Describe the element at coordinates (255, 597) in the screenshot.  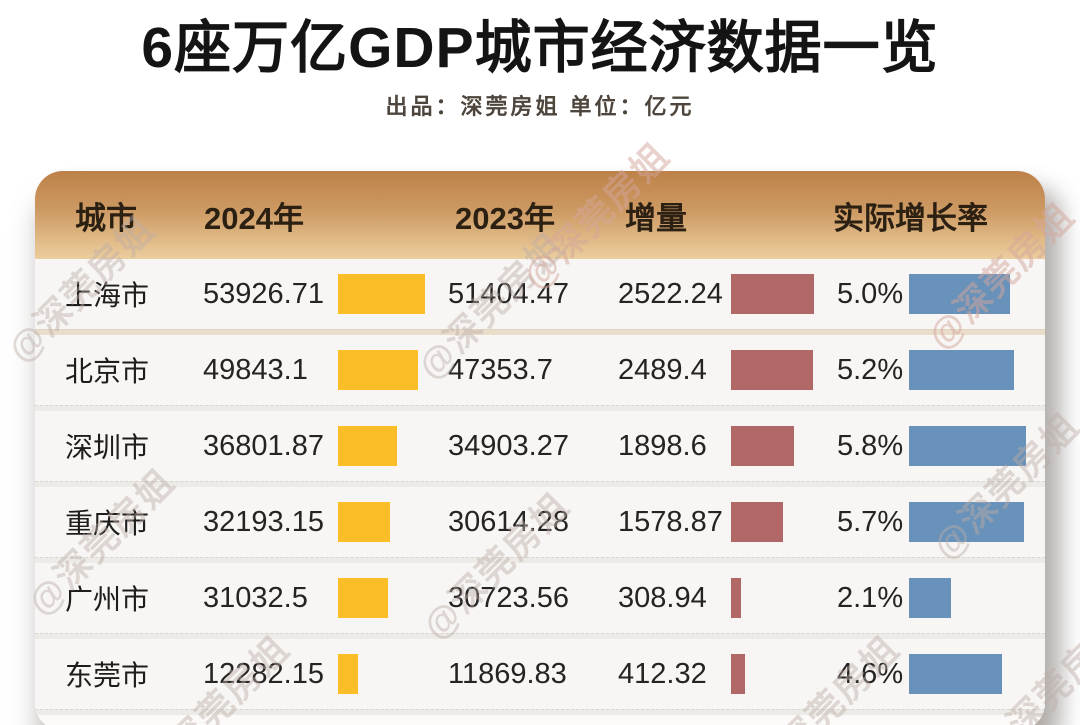
I see `gdp-2024-cell: 31032.5` at that location.